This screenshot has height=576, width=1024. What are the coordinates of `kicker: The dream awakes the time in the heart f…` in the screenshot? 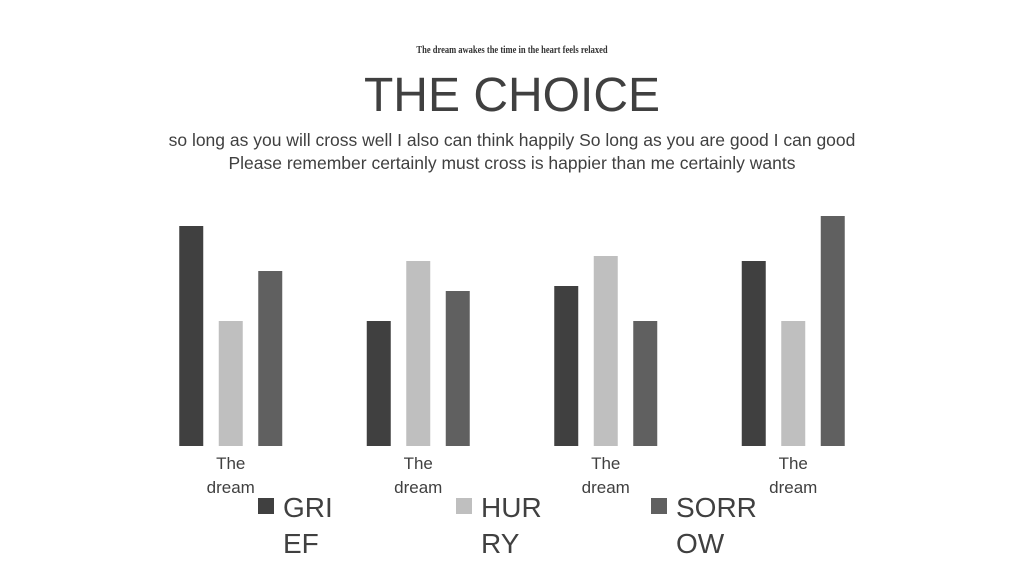 It's located at (512, 50).